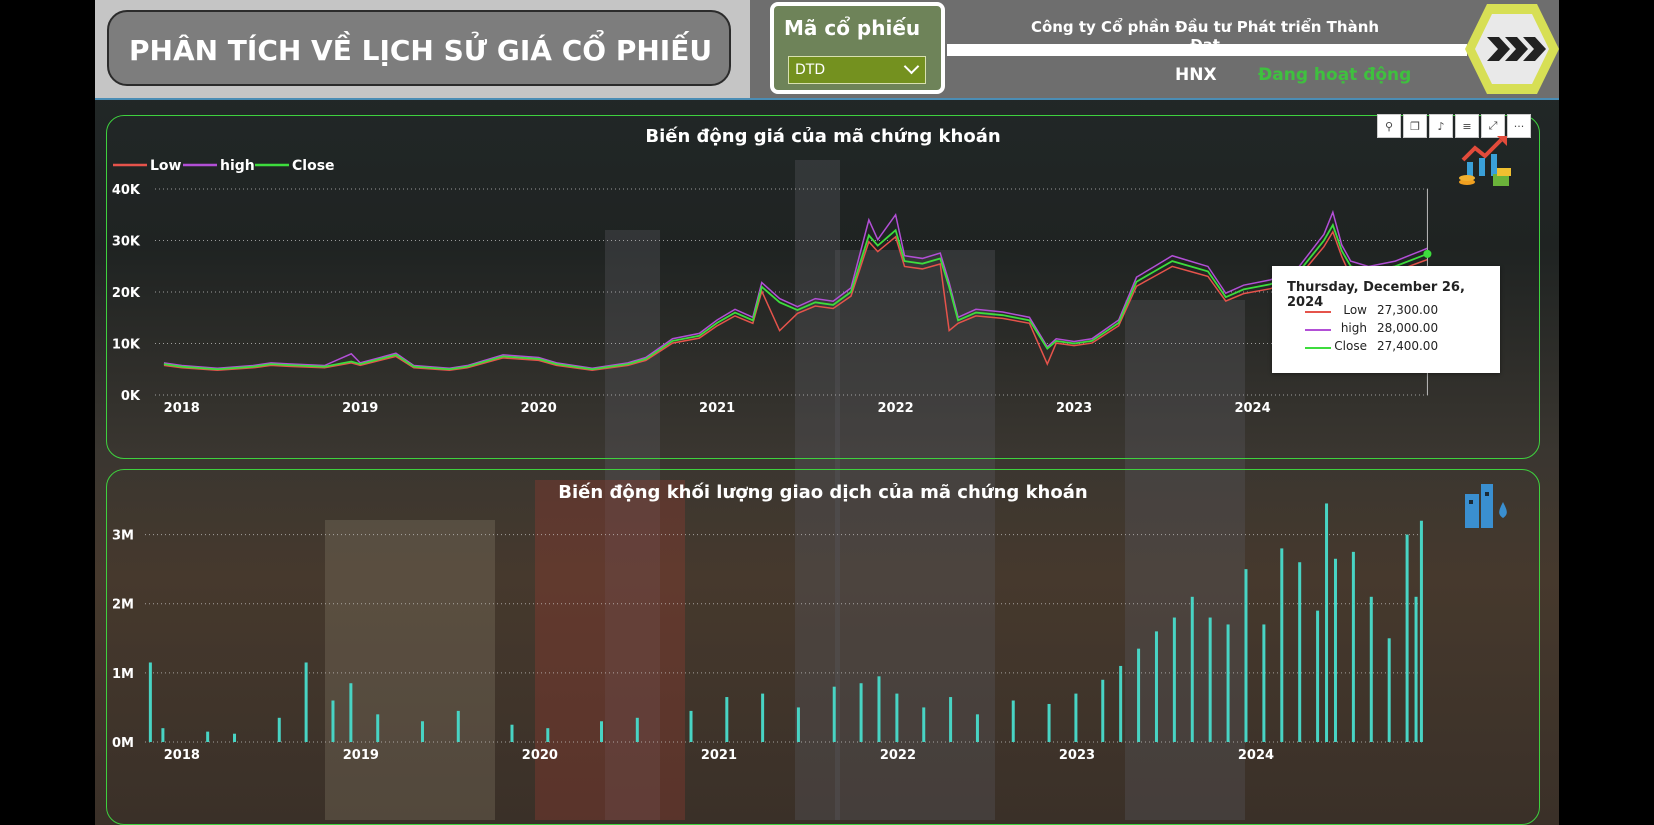 This screenshot has width=1654, height=825. Describe the element at coordinates (1400, 330) in the screenshot. I see `tooltip-row-high: high 28,000.00` at that location.